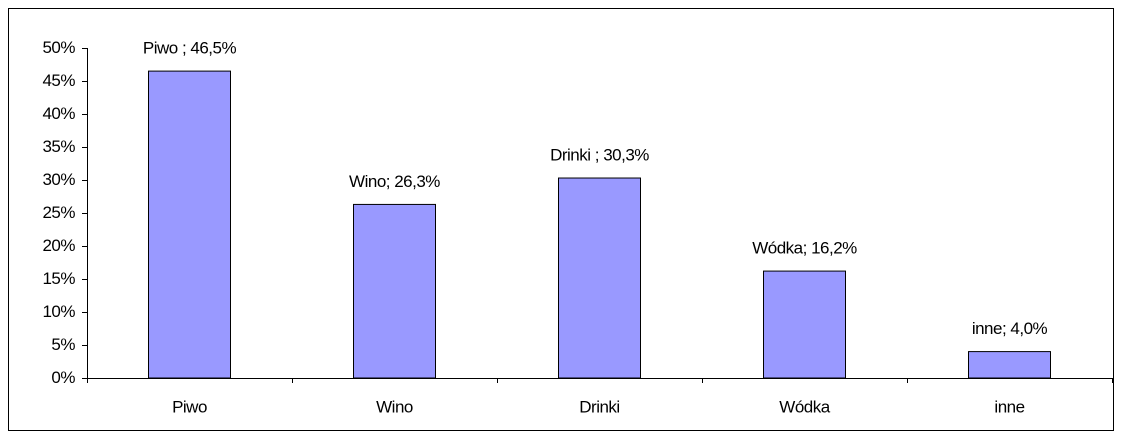 The image size is (1122, 439). What do you see at coordinates (58, 245) in the screenshot?
I see `y-tick-label: 20%` at bounding box center [58, 245].